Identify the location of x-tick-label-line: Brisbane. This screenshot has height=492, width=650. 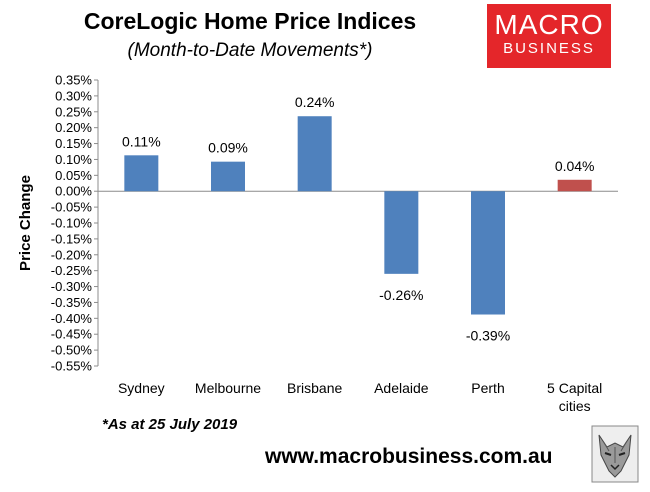
(314, 388).